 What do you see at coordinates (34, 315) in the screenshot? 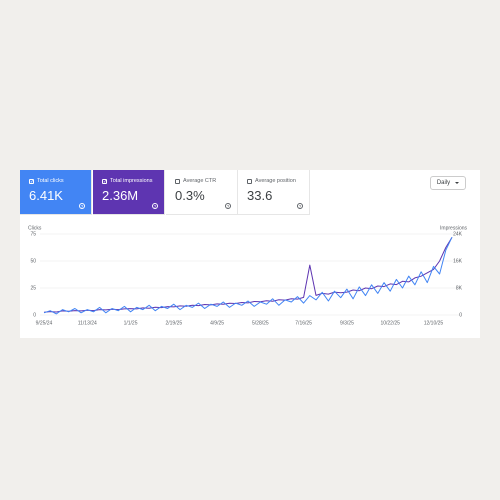
I see `y-tick-label: 0` at bounding box center [34, 315].